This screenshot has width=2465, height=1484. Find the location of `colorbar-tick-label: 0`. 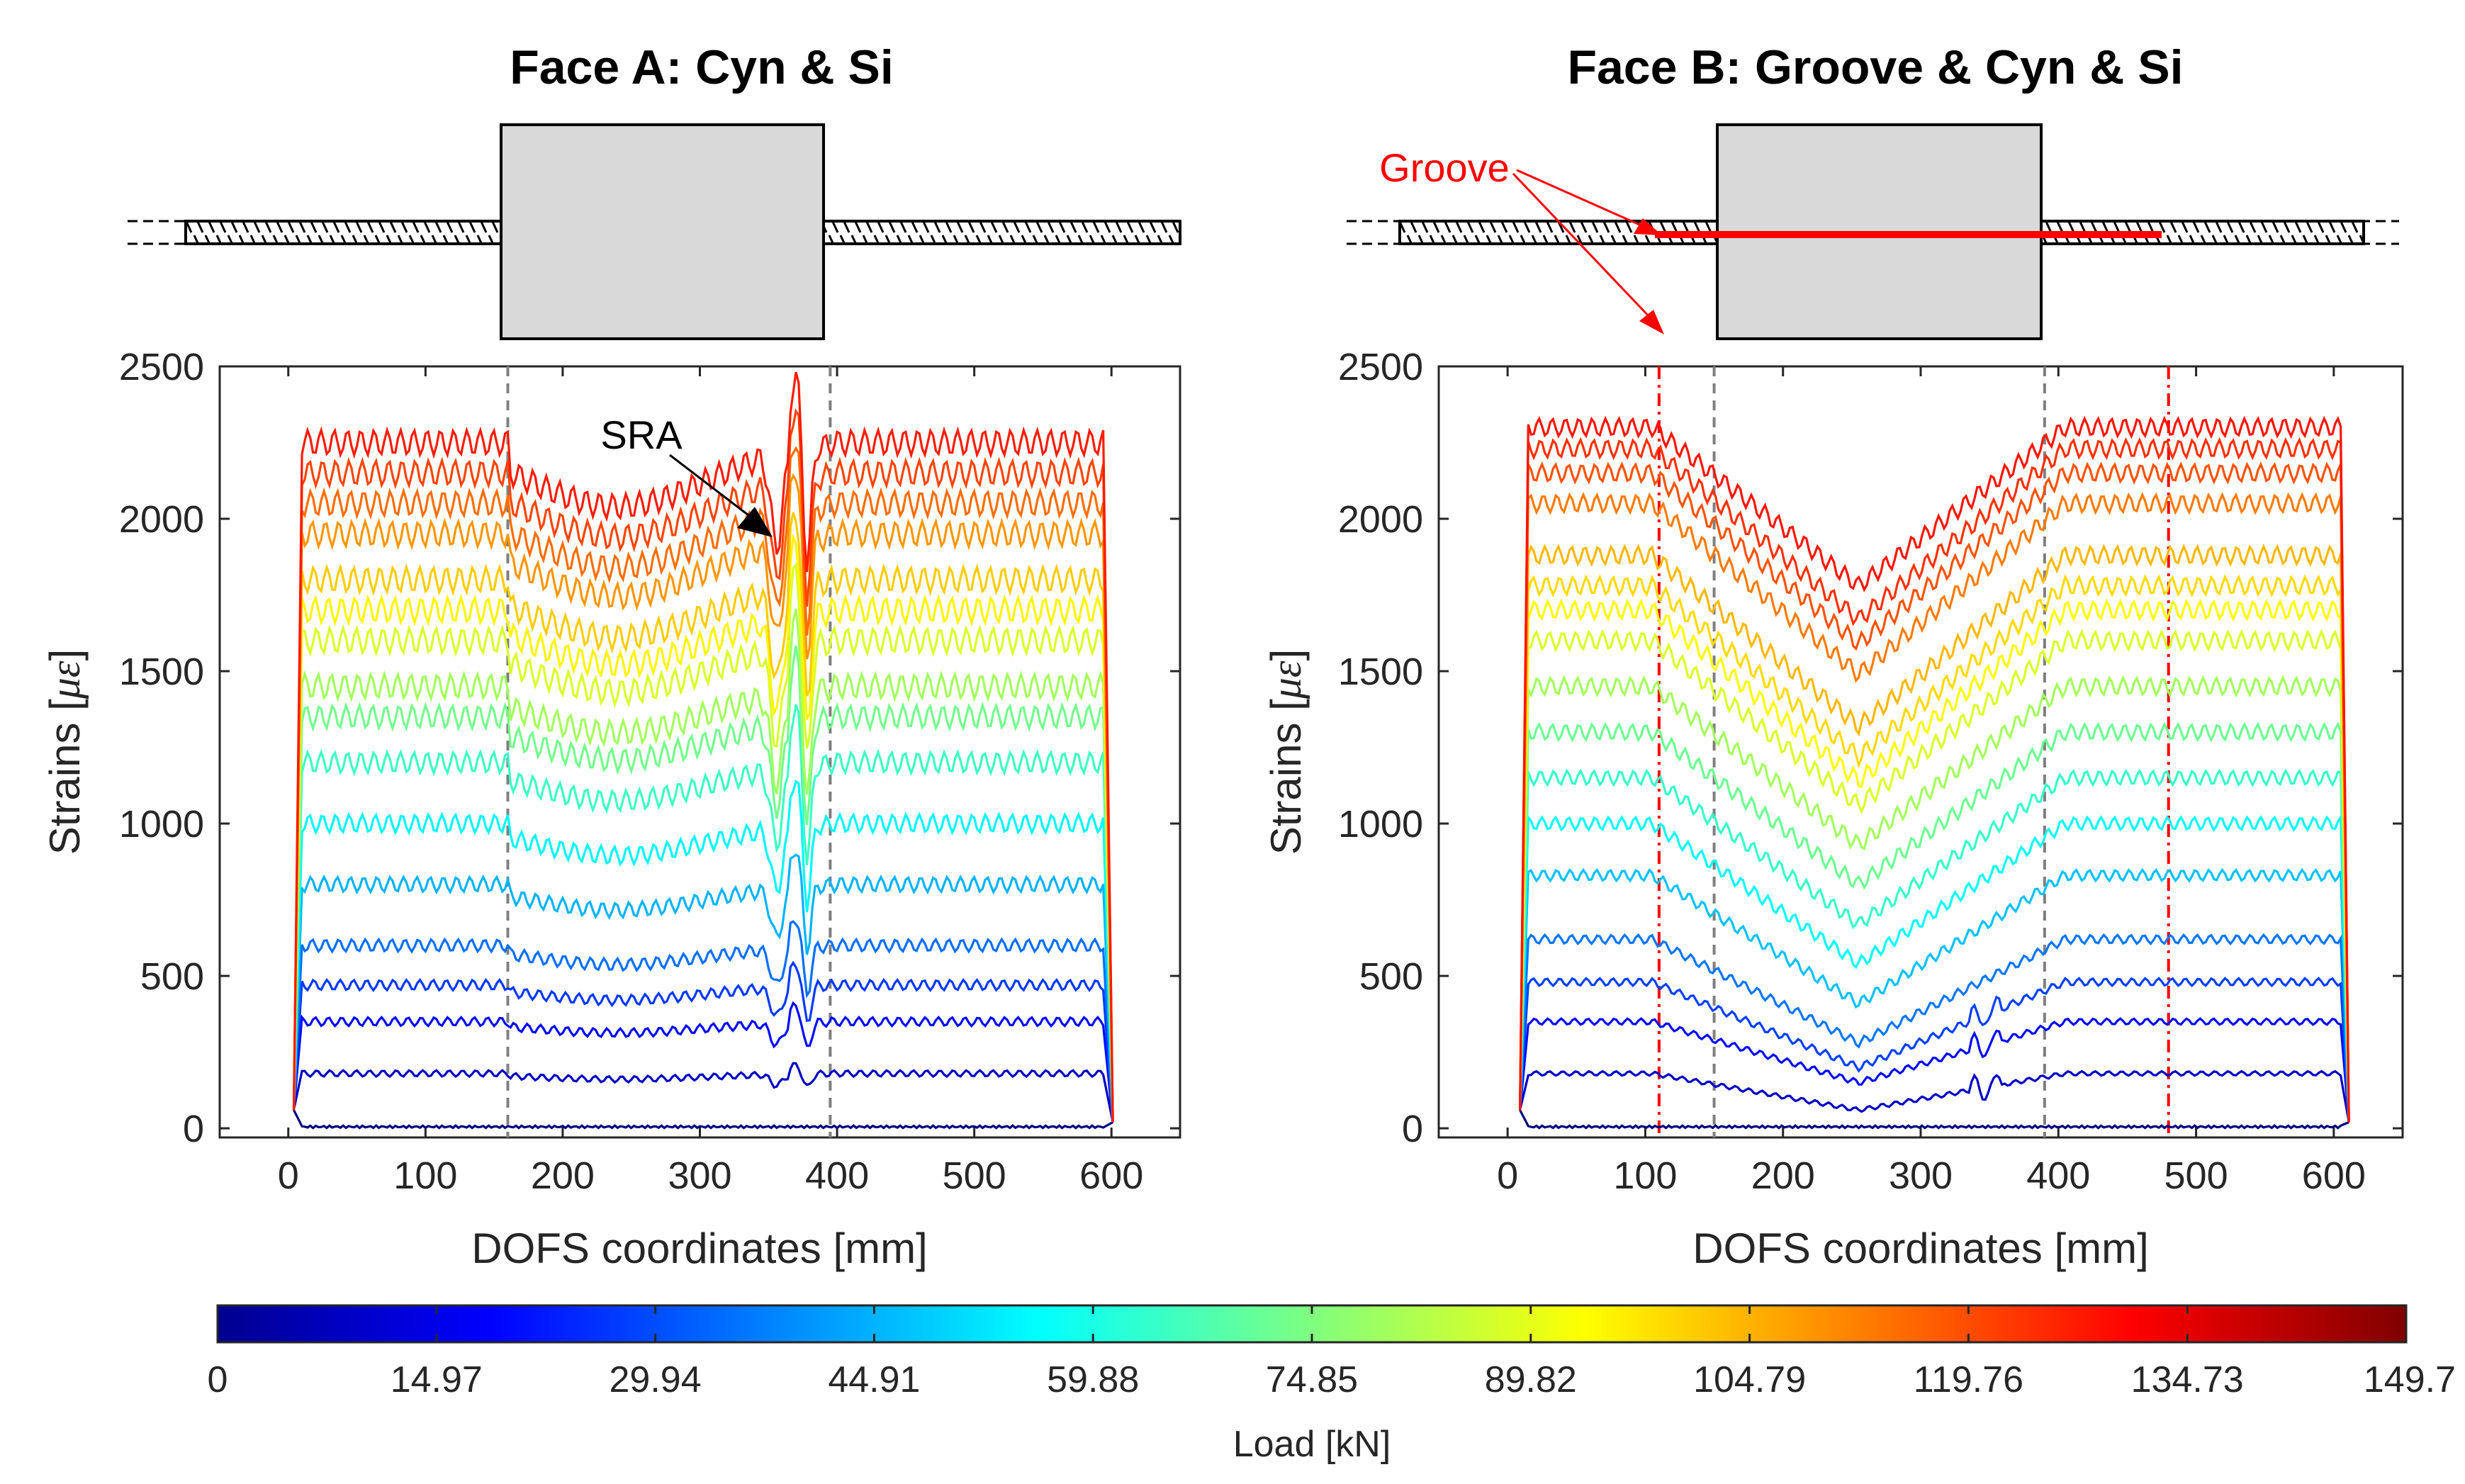

colorbar-tick-label: 0 is located at coordinates (218, 1379).